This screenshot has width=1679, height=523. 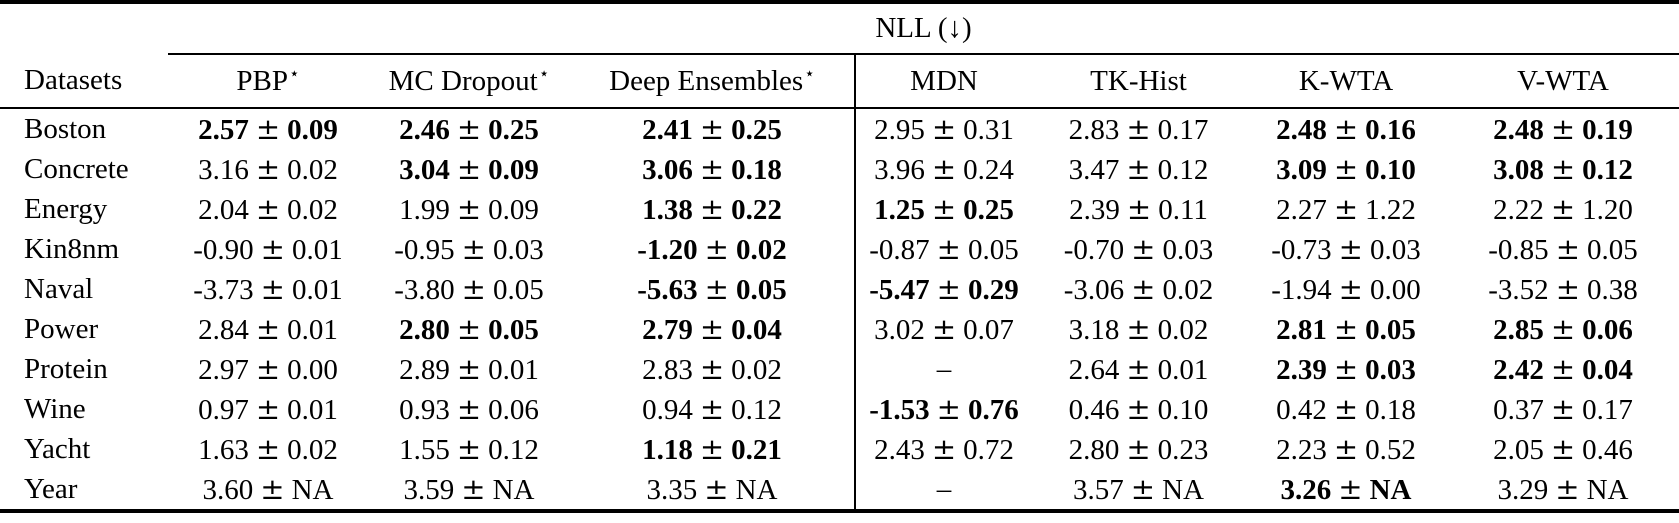 What do you see at coordinates (1563, 249) in the screenshot?
I see `result-cell: -0.85 ±0.05` at bounding box center [1563, 249].